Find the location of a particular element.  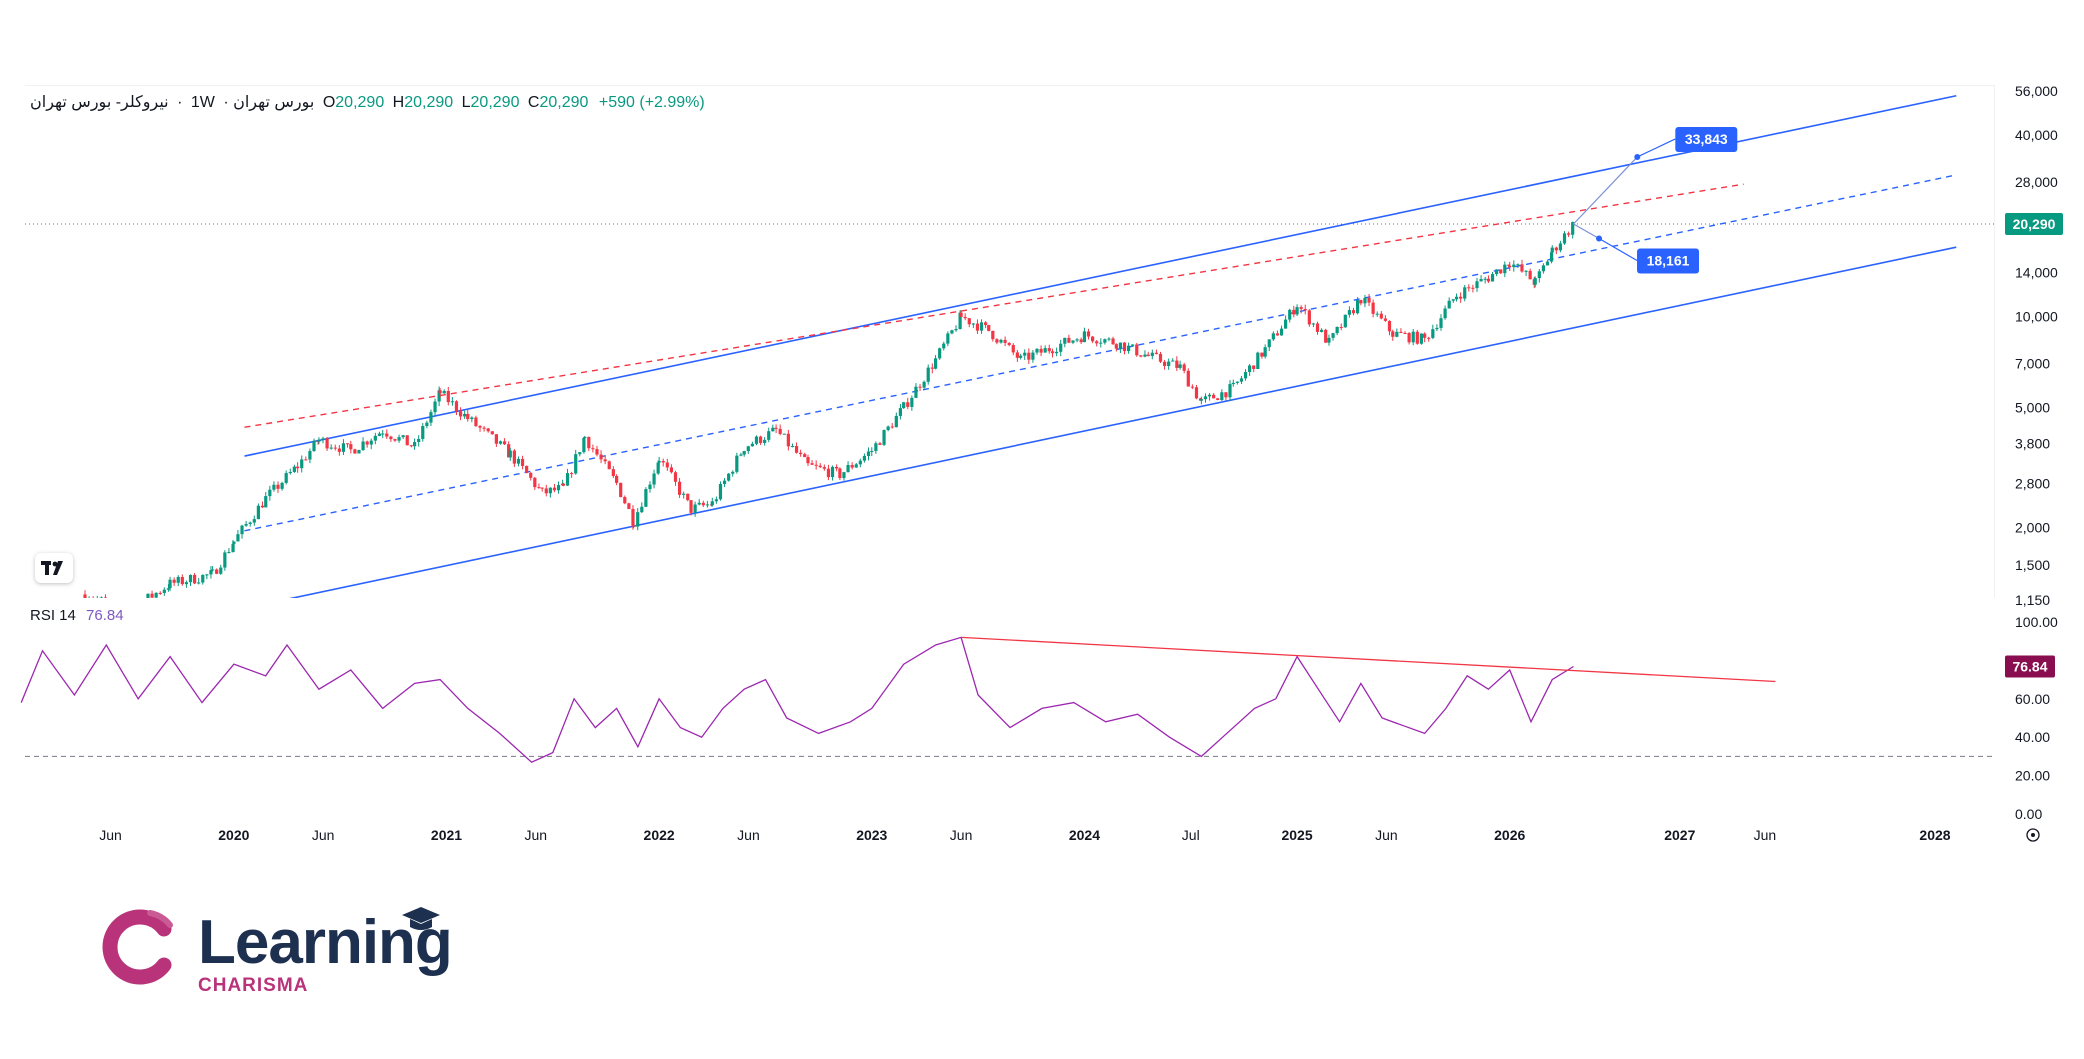

open-value: 20,290 is located at coordinates (360, 102).